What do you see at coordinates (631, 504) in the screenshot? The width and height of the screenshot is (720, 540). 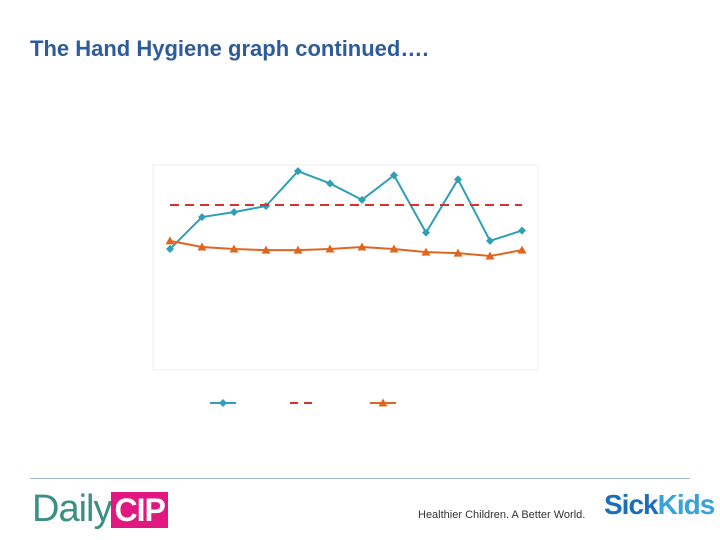 I see `brand-text: Sick` at bounding box center [631, 504].